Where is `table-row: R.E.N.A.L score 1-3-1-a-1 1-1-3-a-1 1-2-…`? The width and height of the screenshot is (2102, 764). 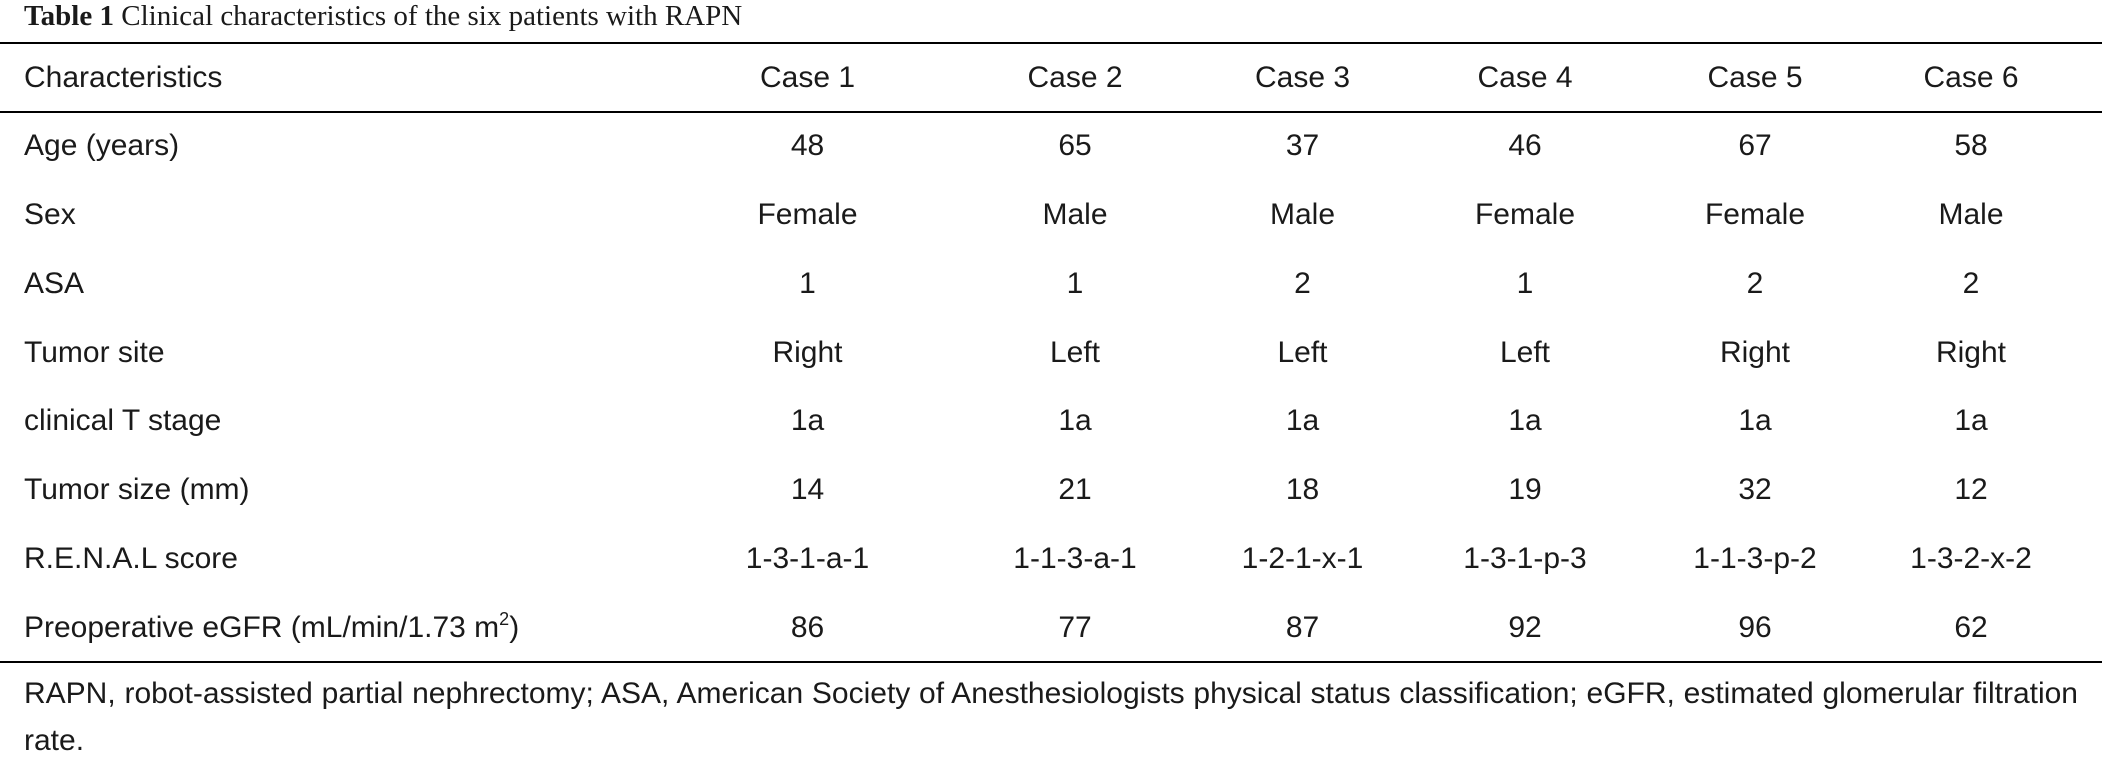 table-row: R.E.N.A.L score 1-3-1-a-1 1-1-3-a-1 1-2-… is located at coordinates (1051, 559).